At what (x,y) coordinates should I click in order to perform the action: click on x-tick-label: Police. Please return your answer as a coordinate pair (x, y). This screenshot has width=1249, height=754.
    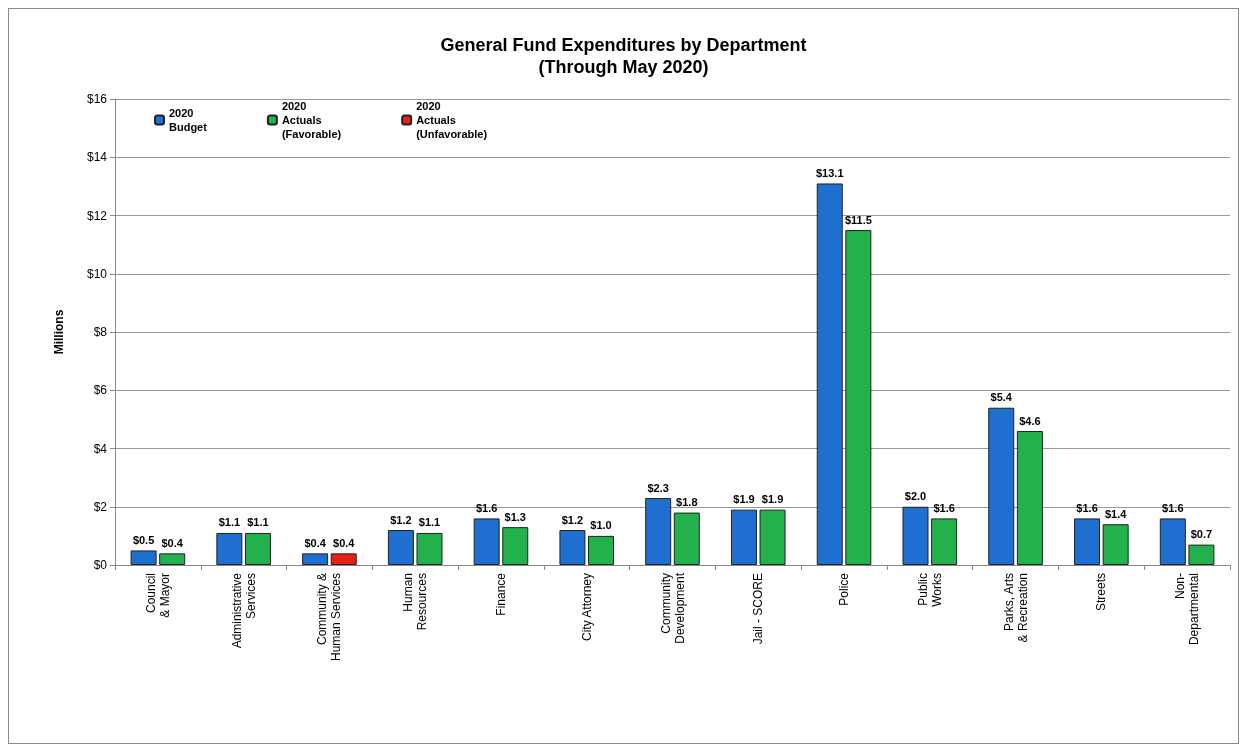
    Looking at the image, I should click on (844, 589).